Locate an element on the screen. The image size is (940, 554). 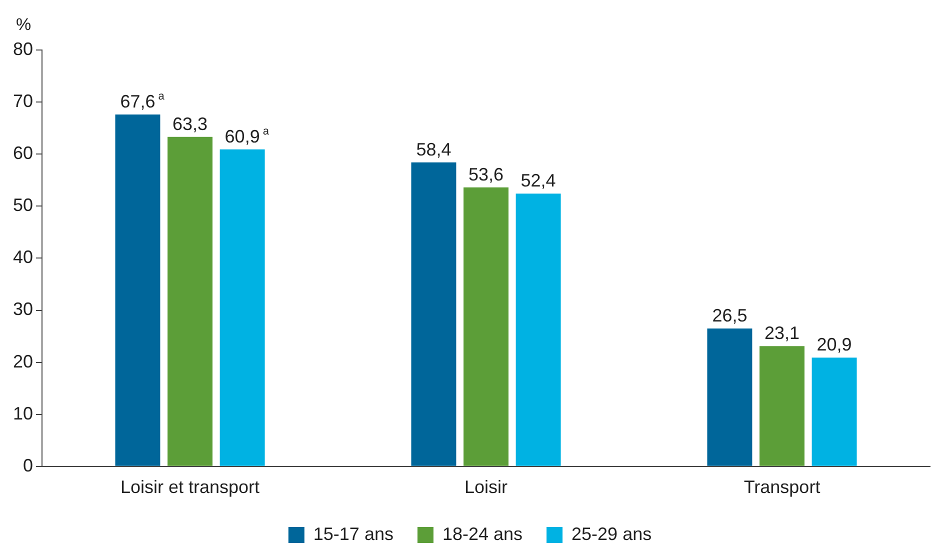
y-tick-label: 60 is located at coordinates (23, 153).